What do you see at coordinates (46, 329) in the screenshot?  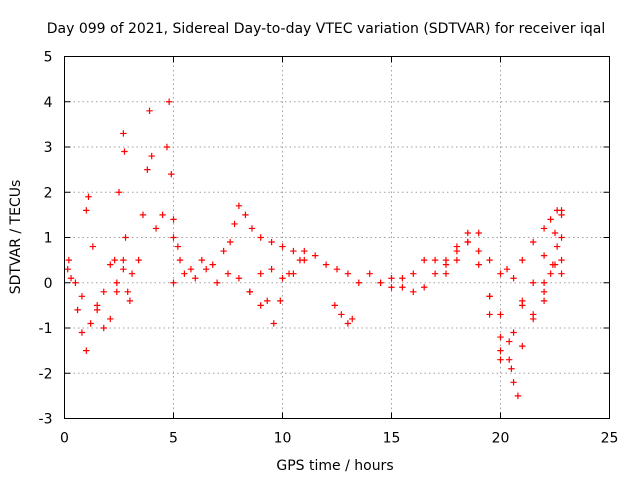 I see `y-tick-label: -1` at bounding box center [46, 329].